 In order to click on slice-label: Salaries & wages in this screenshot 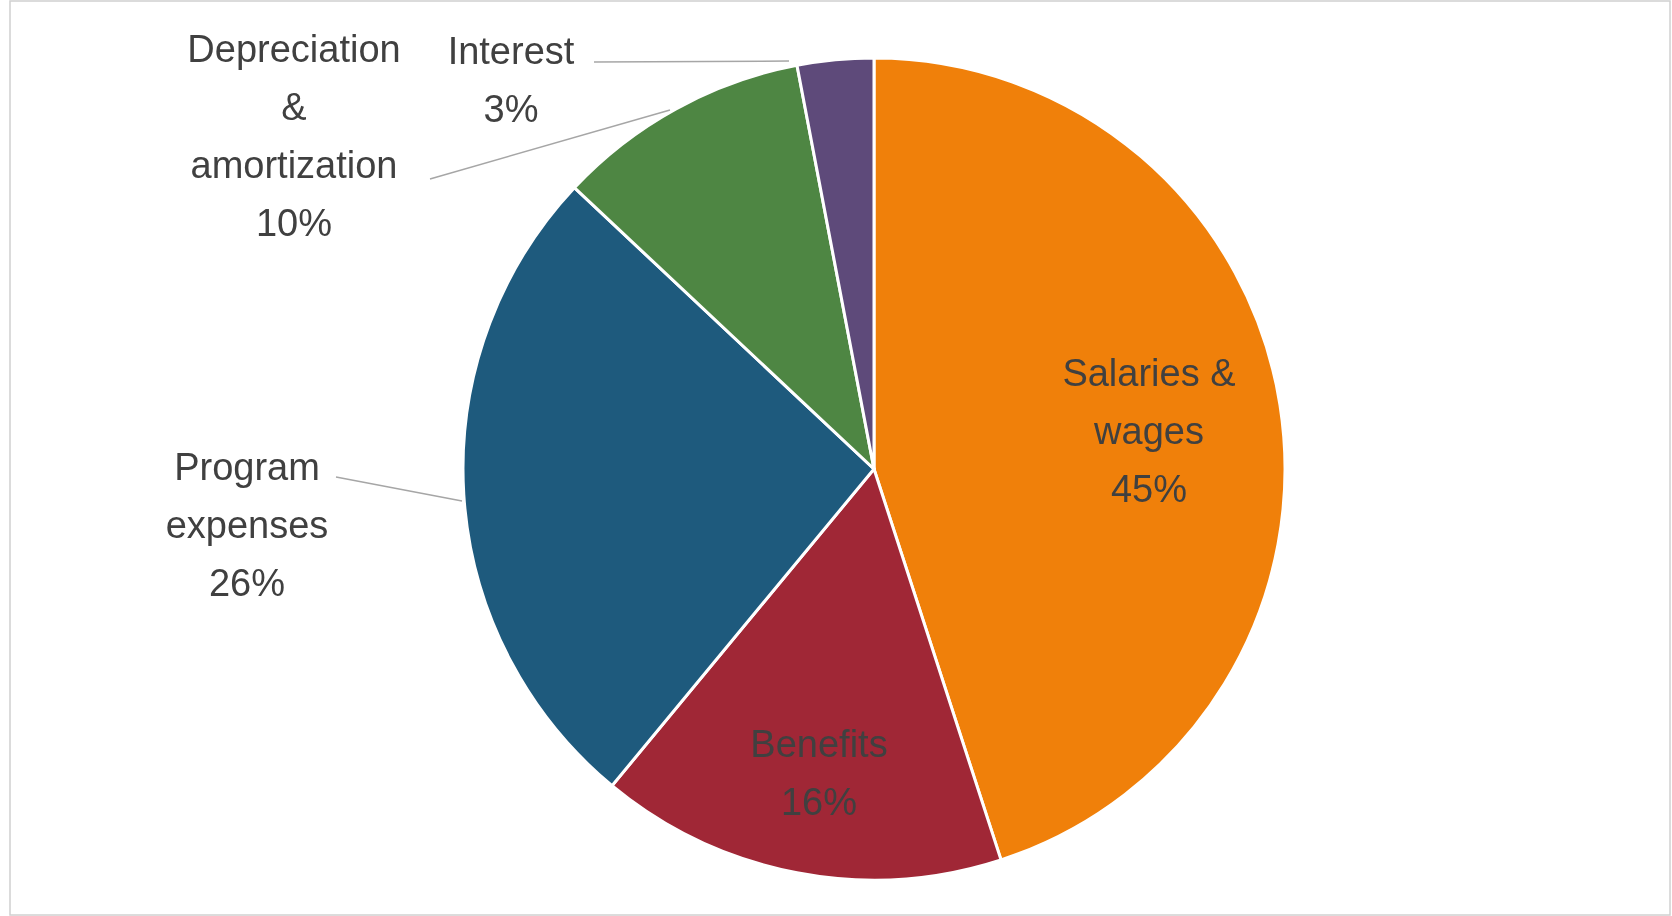, I will do `click(1149, 402)`.